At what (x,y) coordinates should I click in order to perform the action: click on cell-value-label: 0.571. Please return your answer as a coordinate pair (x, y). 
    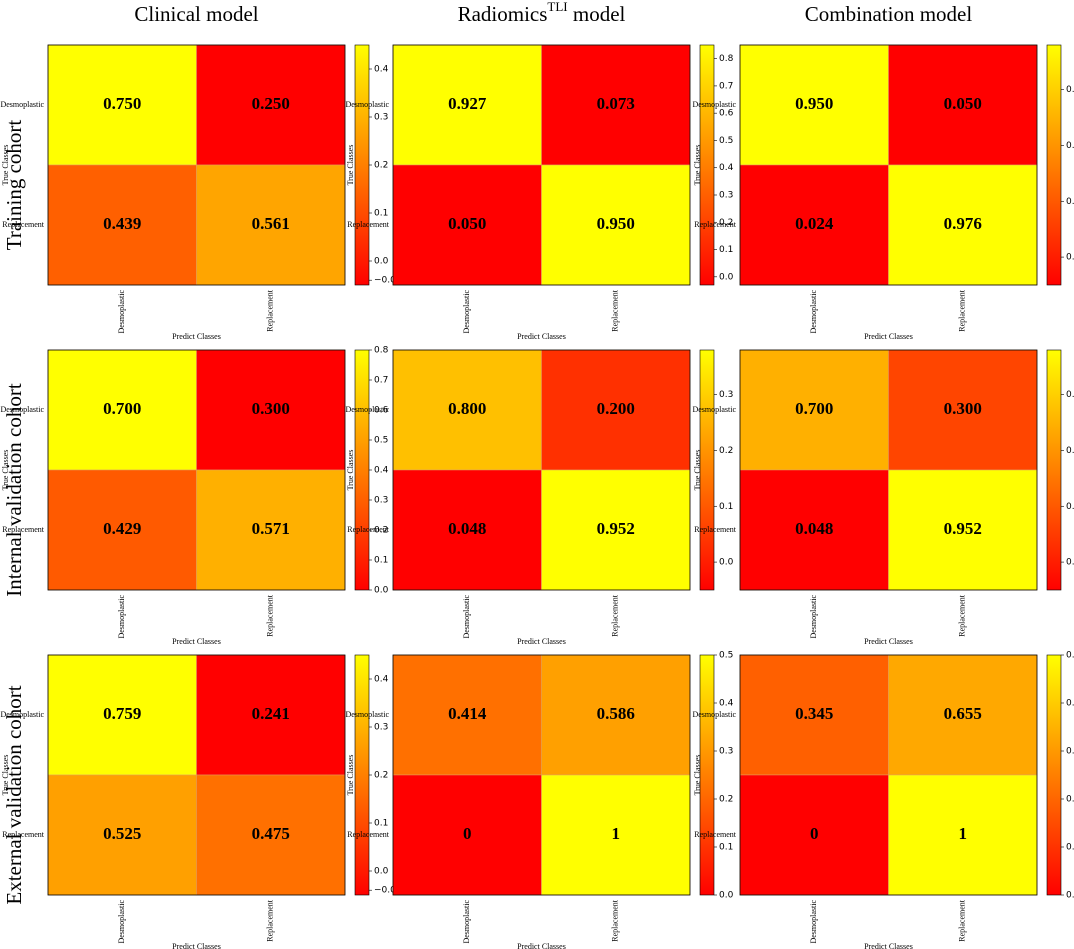
    Looking at the image, I should click on (271, 528).